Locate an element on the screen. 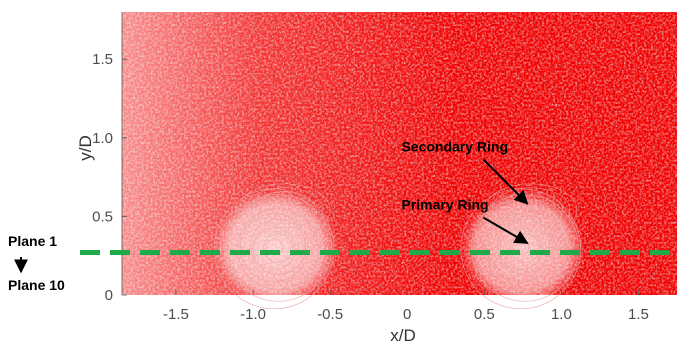 The width and height of the screenshot is (677, 346). annotation-label: Secondary Ring is located at coordinates (454, 147).